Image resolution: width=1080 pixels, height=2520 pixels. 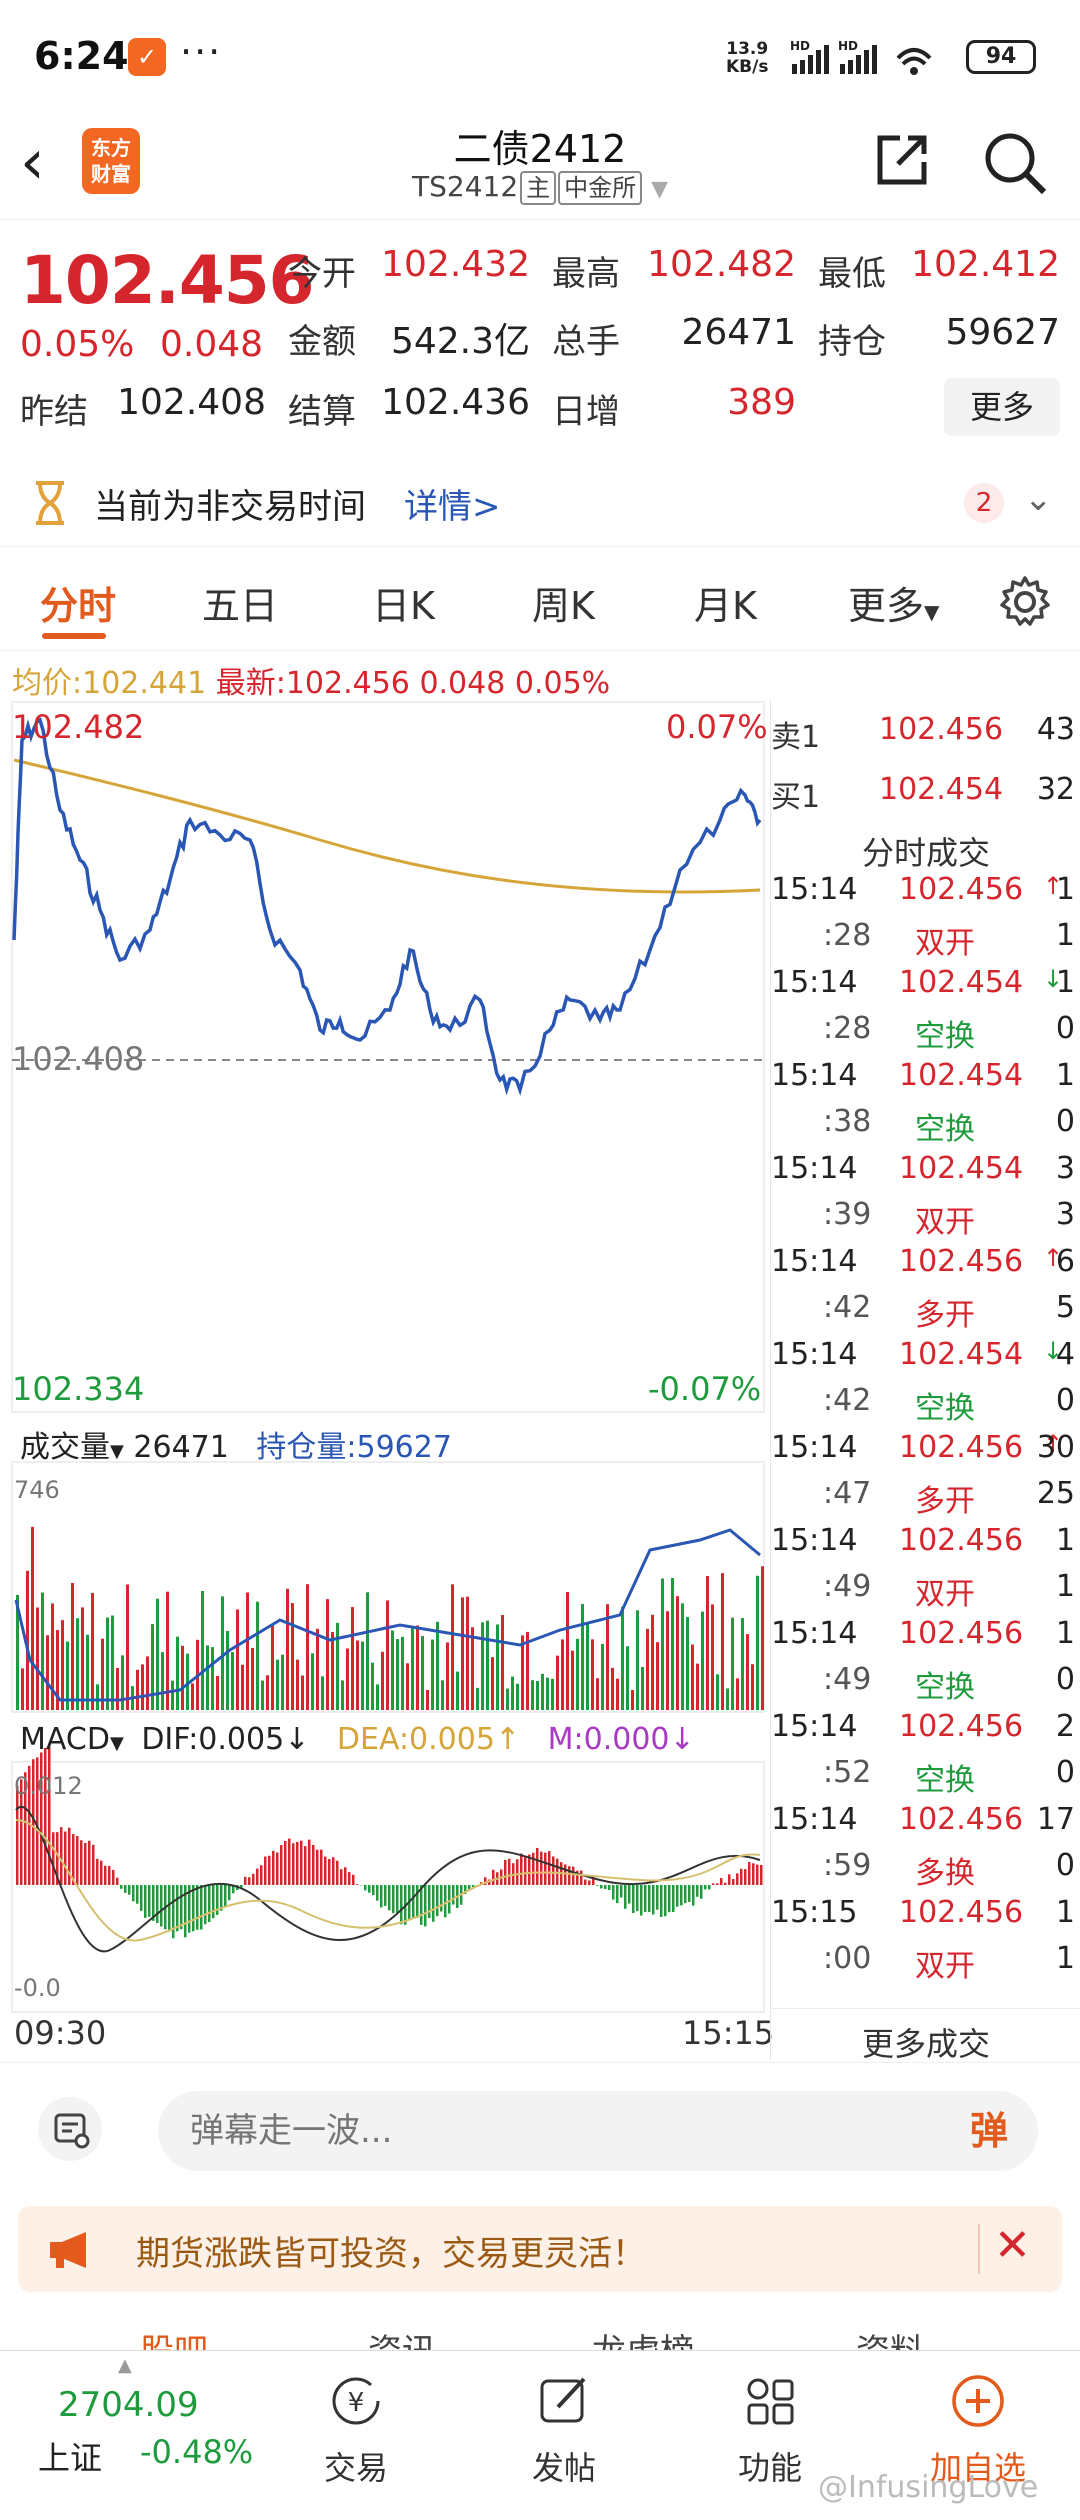 I want to click on notice-count-badge: 2, so click(x=984, y=503).